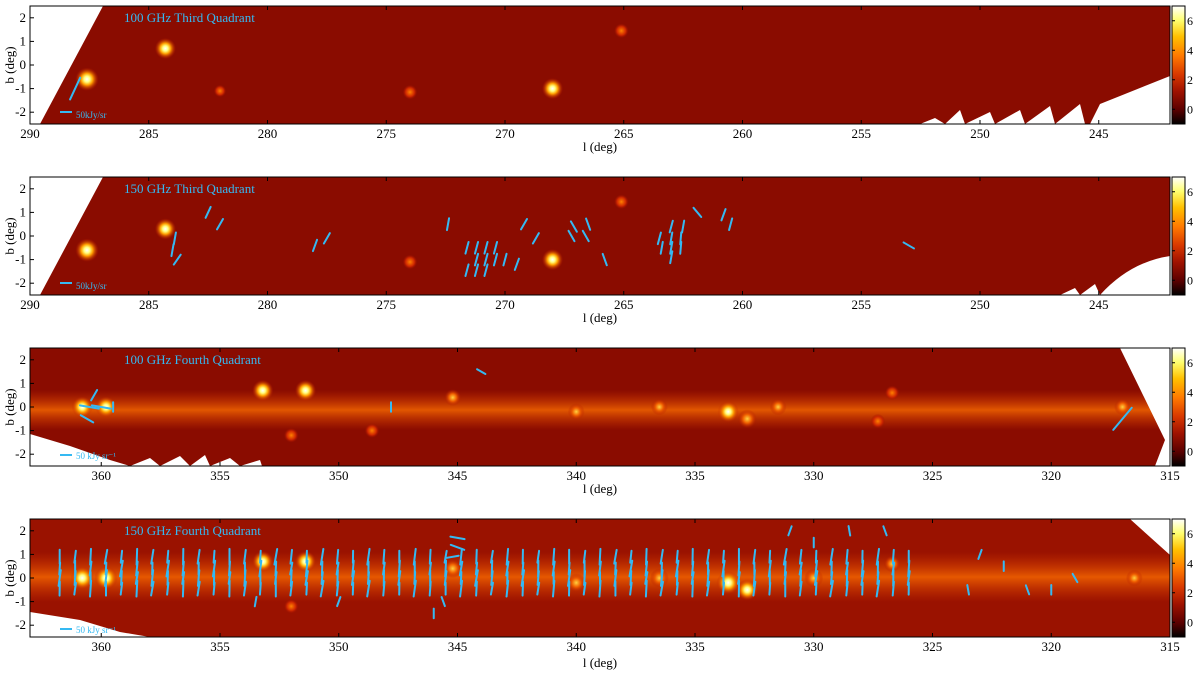  I want to click on panel-1-colorbar-tick-label: 2, so click(1190, 80).